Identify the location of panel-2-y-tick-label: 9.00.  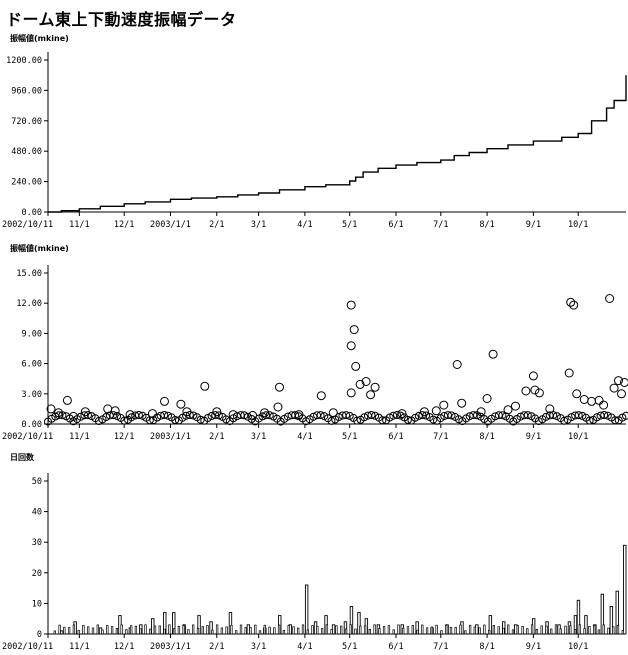
(32, 334).